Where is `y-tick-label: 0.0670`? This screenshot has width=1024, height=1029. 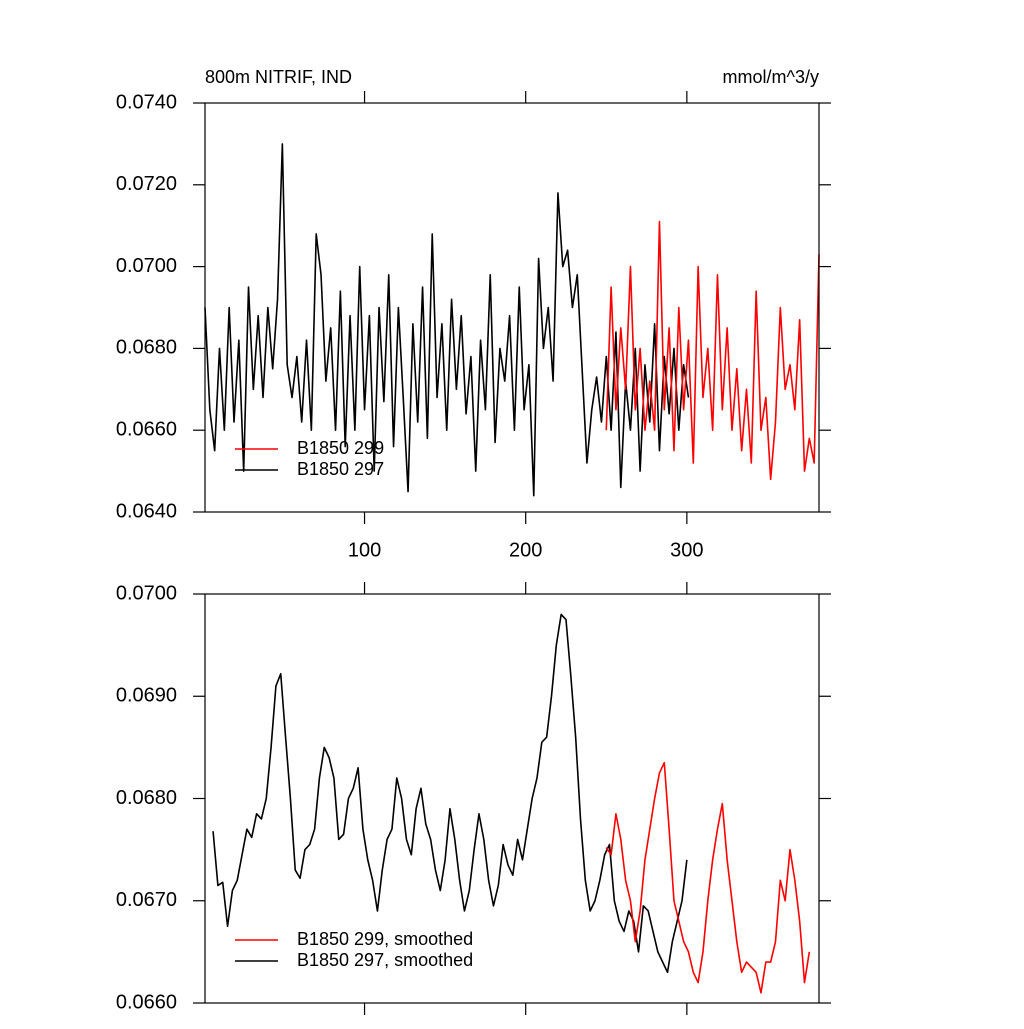 y-tick-label: 0.0670 is located at coordinates (146, 900).